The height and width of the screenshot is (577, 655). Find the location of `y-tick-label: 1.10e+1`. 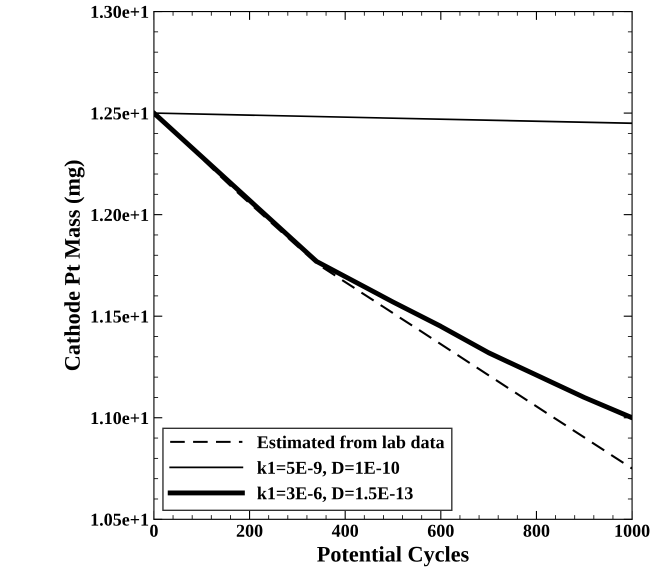

y-tick-label: 1.10e+1 is located at coordinates (120, 418).